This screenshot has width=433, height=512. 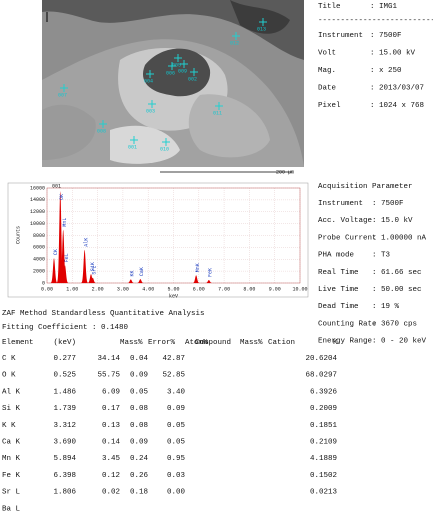 What do you see at coordinates (182, 71) in the screenshot?
I see `marker-label: 009` at bounding box center [182, 71].